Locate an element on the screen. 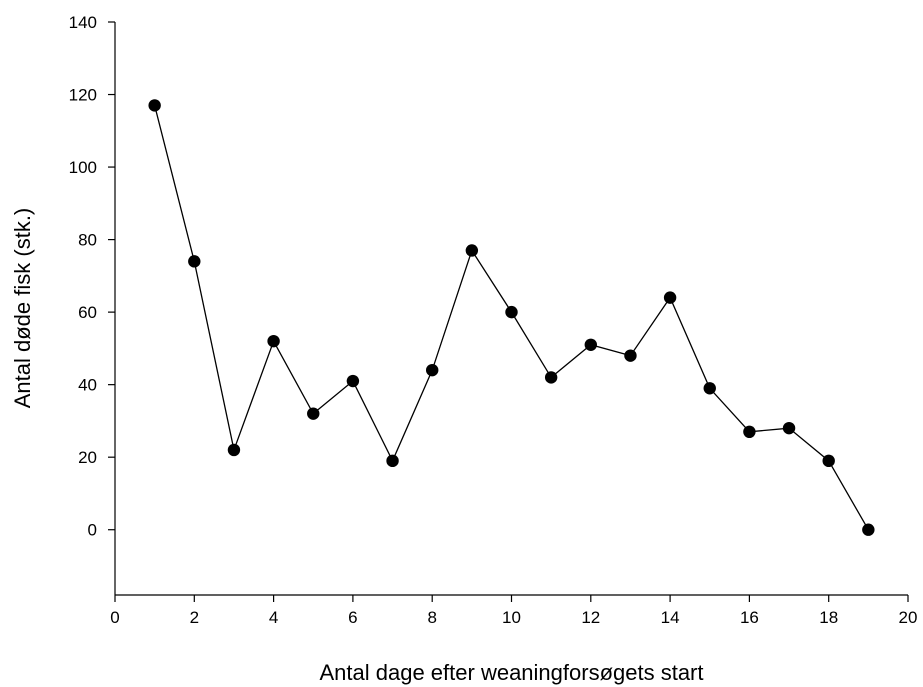 This screenshot has height=687, width=923. y-tick-label: 100 is located at coordinates (83, 167).